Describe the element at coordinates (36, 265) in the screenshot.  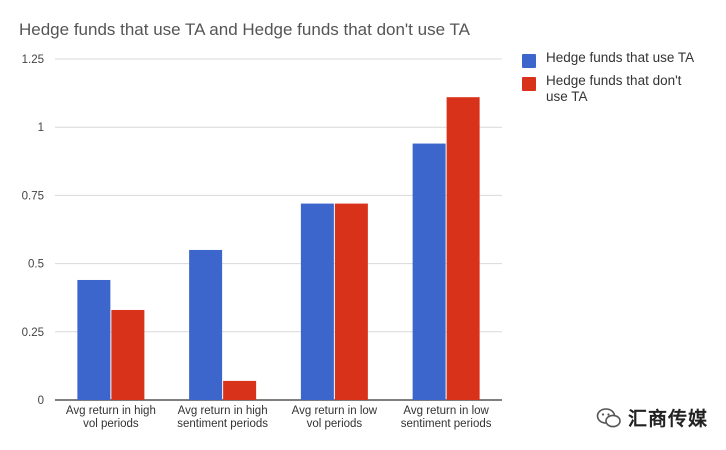
I see `y-tick-label: 0.5` at that location.